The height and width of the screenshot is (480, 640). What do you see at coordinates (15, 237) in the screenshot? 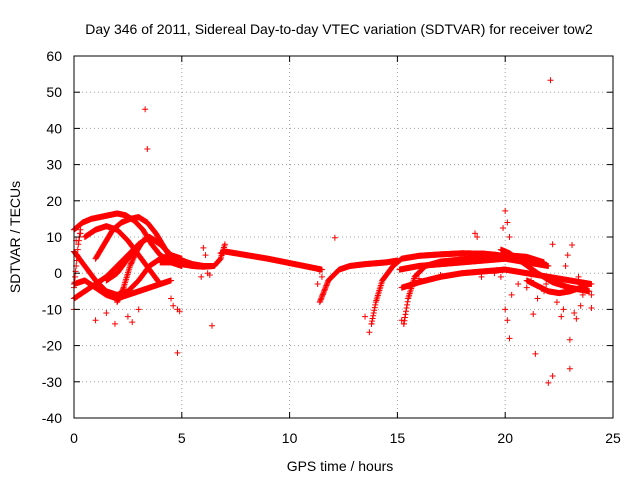
I see `y-axis-title: SDTVAR / TECUs` at bounding box center [15, 237].